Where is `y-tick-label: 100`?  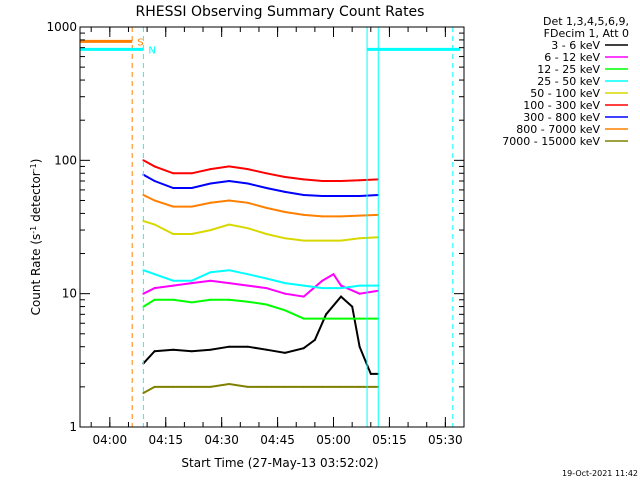 y-tick-label: 100 is located at coordinates (65, 160).